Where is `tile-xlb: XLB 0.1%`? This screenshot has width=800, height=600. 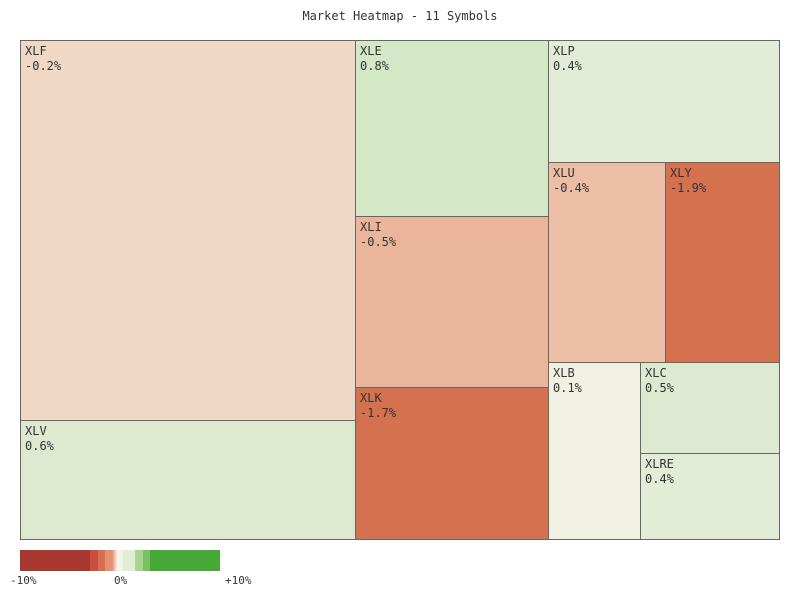
tile-xlb: XLB 0.1% is located at coordinates (595, 451).